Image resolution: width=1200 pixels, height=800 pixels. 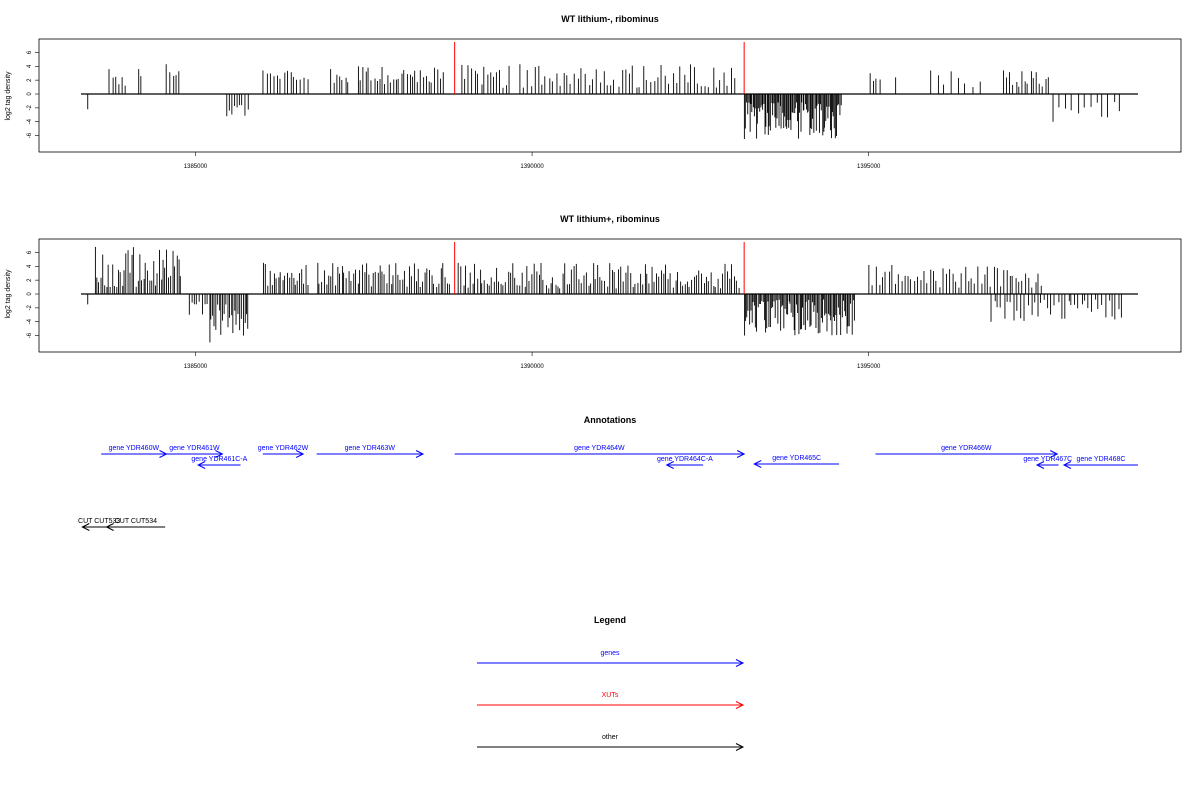 What do you see at coordinates (610, 737) in the screenshot?
I see `legend-item-label: other` at bounding box center [610, 737].